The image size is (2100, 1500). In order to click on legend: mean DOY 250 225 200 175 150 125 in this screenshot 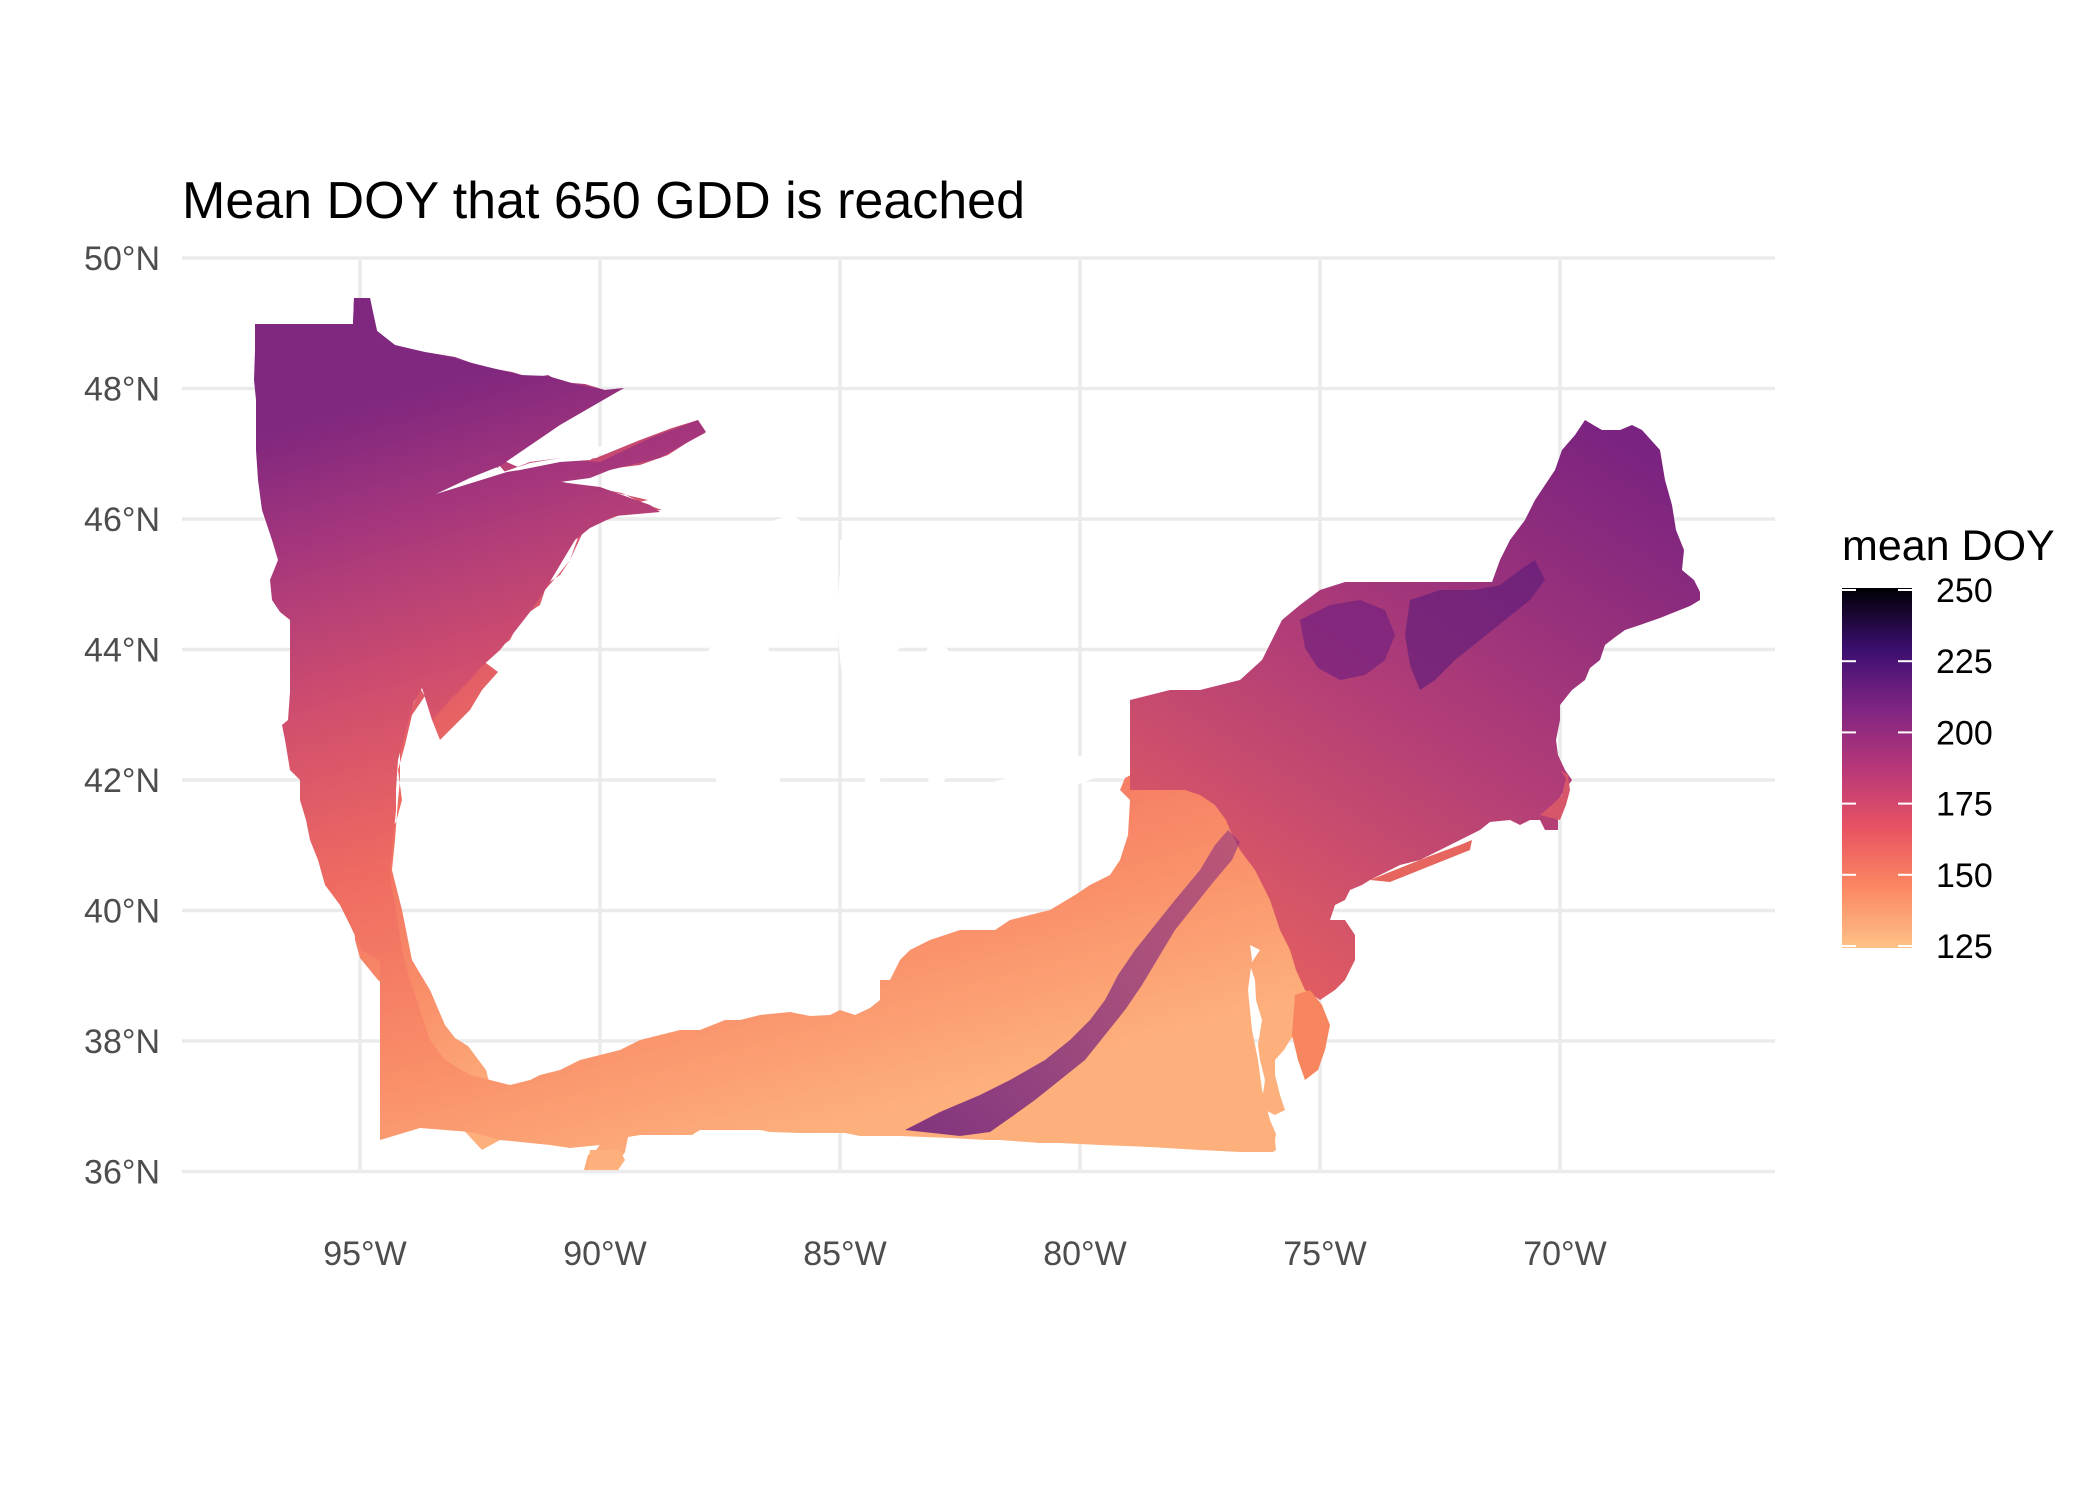, I will do `click(1948, 744)`.